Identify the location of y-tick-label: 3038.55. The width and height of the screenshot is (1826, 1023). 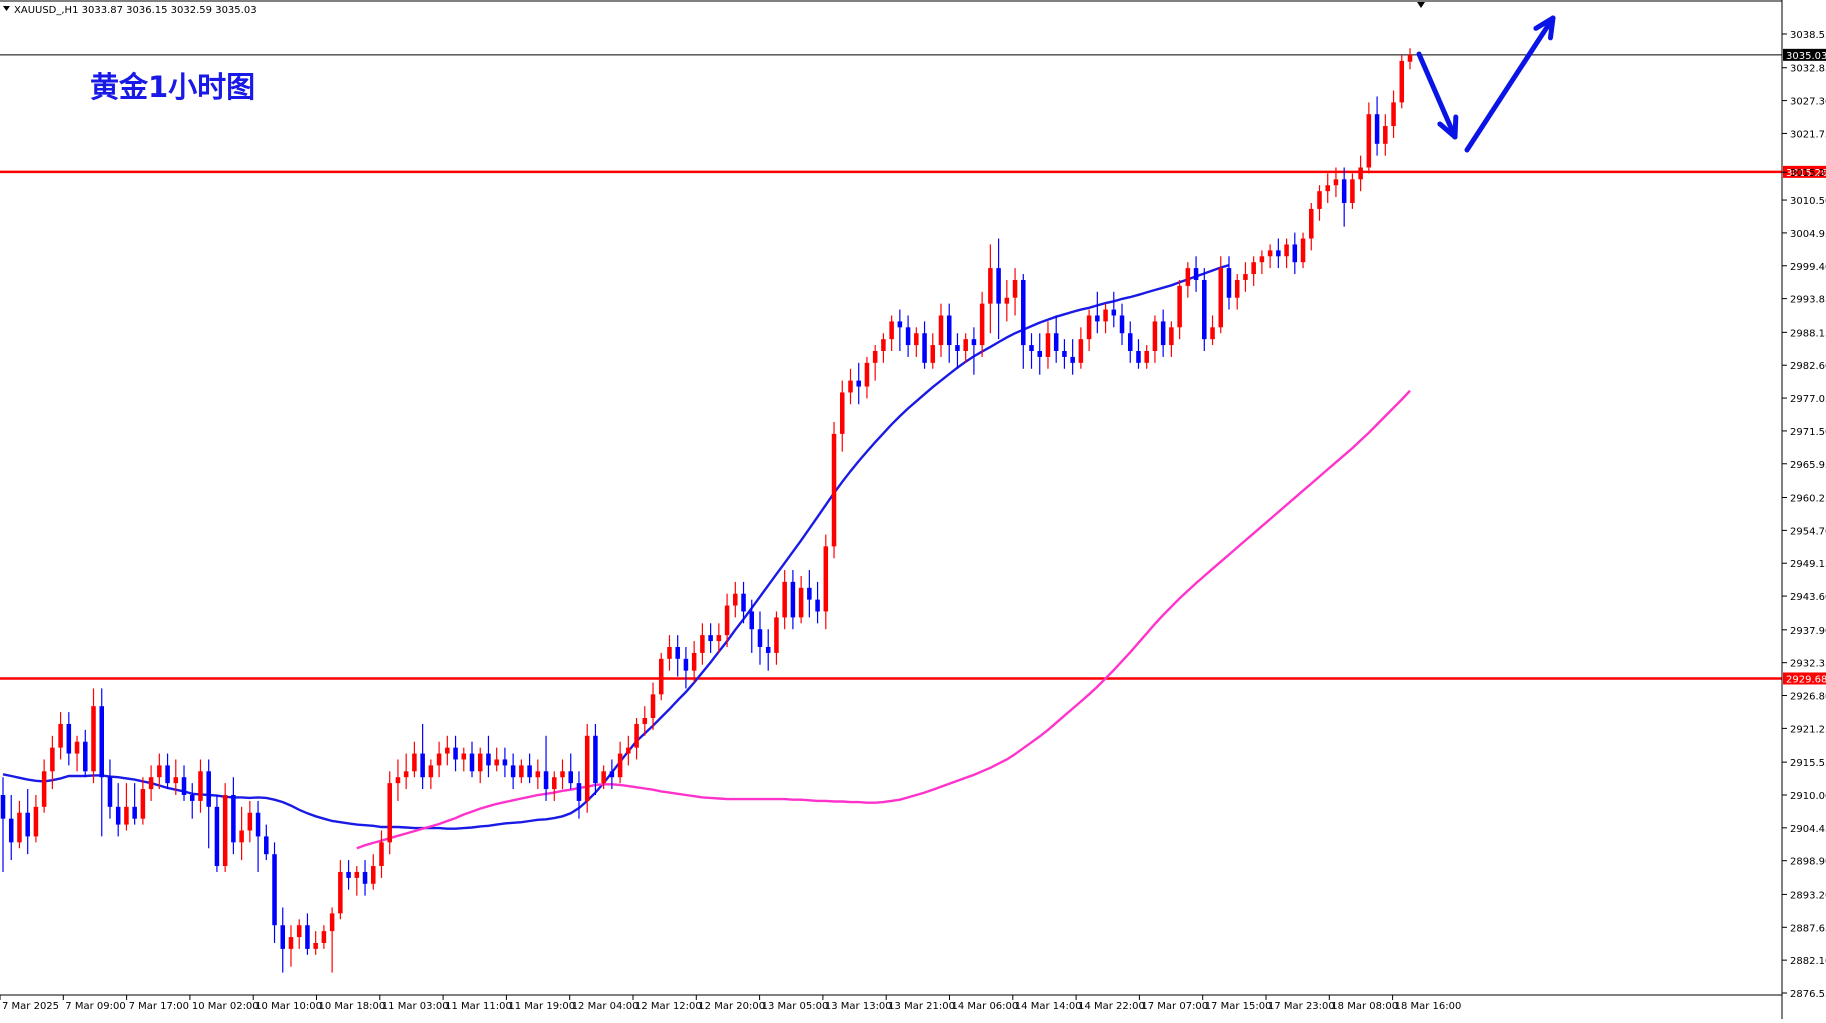
(1808, 35).